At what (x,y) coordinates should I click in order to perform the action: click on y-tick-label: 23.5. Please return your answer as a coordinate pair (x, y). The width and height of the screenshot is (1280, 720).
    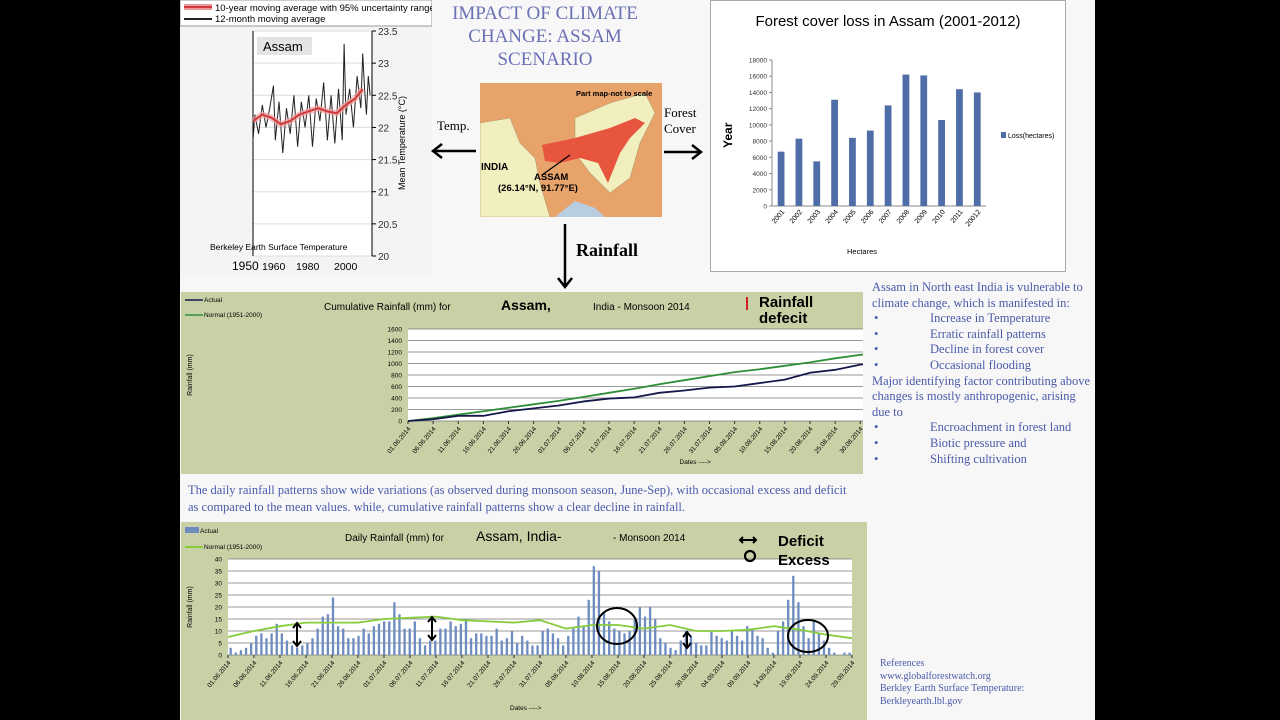
    Looking at the image, I should click on (388, 32).